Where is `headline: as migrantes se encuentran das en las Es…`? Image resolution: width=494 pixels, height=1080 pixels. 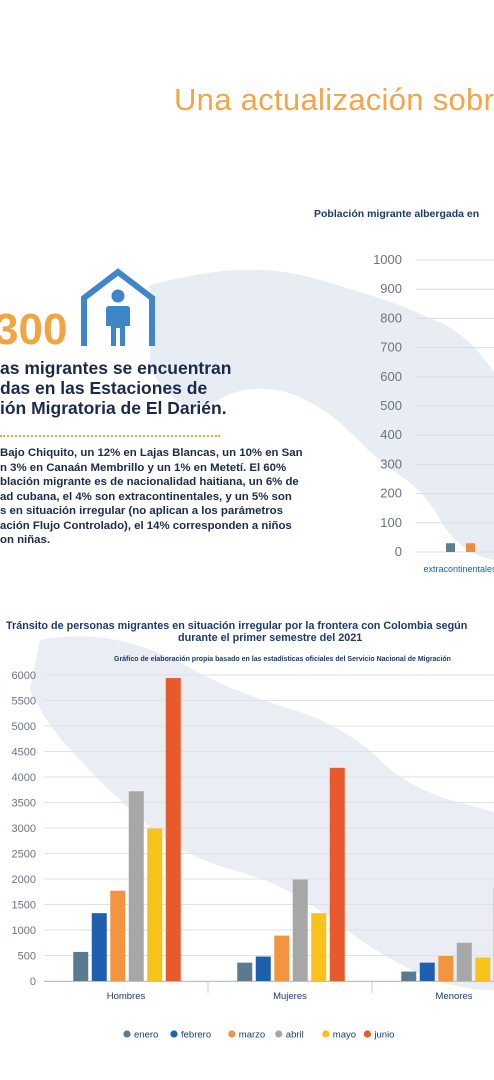
headline: as migrantes se encuentran das en las Es… is located at coordinates (125, 388).